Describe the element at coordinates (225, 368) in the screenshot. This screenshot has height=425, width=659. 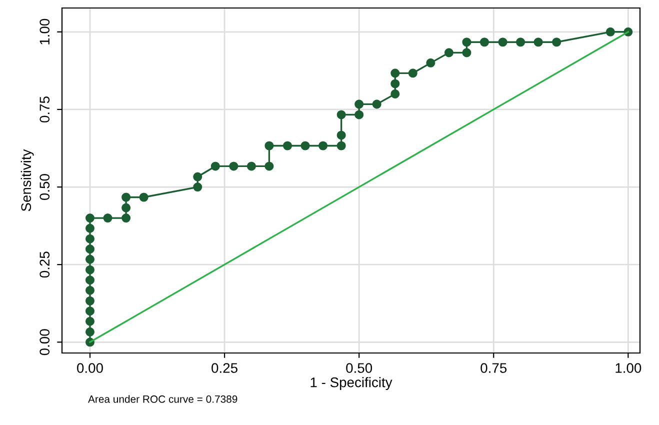
I see `x-tick-label: 0.25` at that location.